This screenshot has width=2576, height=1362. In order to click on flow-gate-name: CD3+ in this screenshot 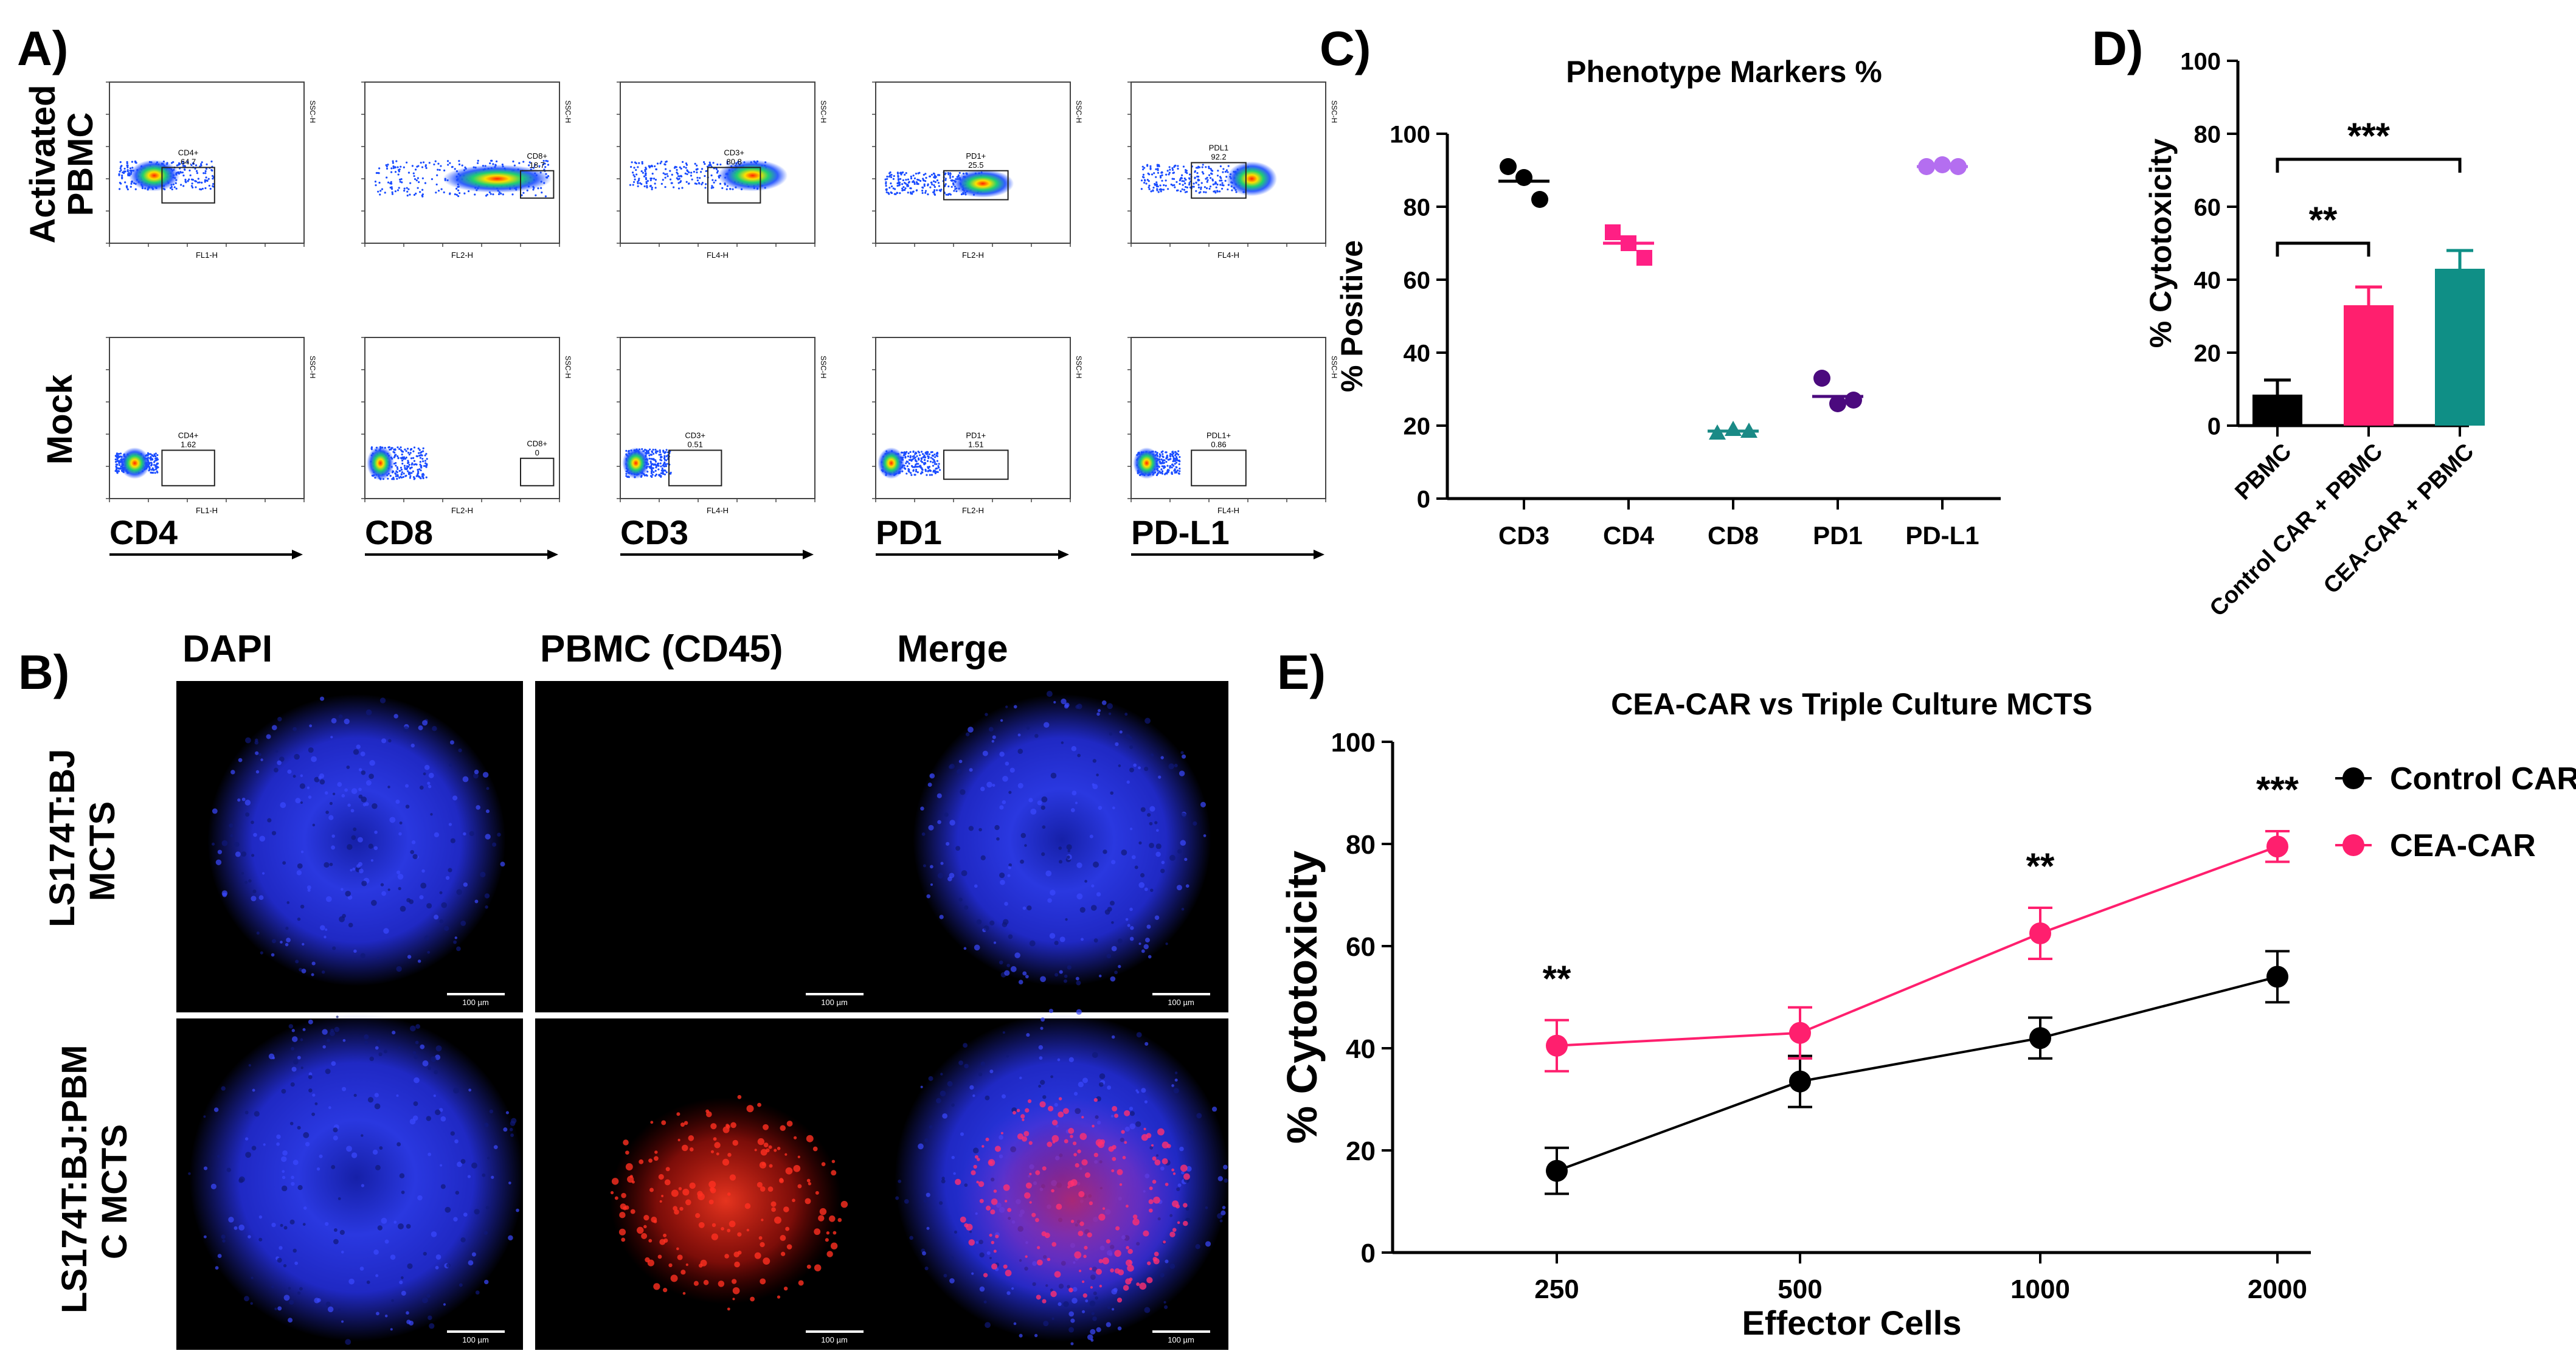, I will do `click(734, 152)`.